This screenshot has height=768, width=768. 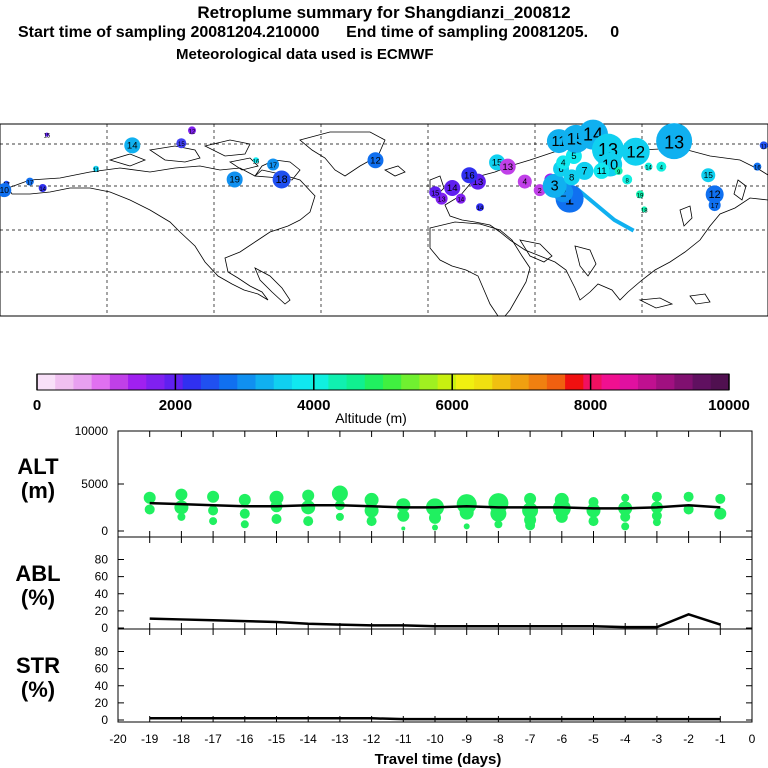 I want to click on colorbar-tick-label: 8000, so click(x=590, y=405).